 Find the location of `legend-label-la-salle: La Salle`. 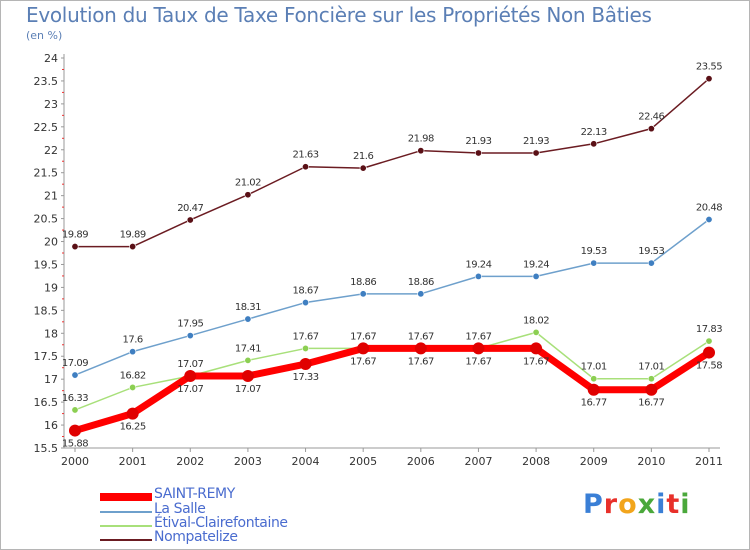

legend-label-la-salle: La Salle is located at coordinates (180, 509).